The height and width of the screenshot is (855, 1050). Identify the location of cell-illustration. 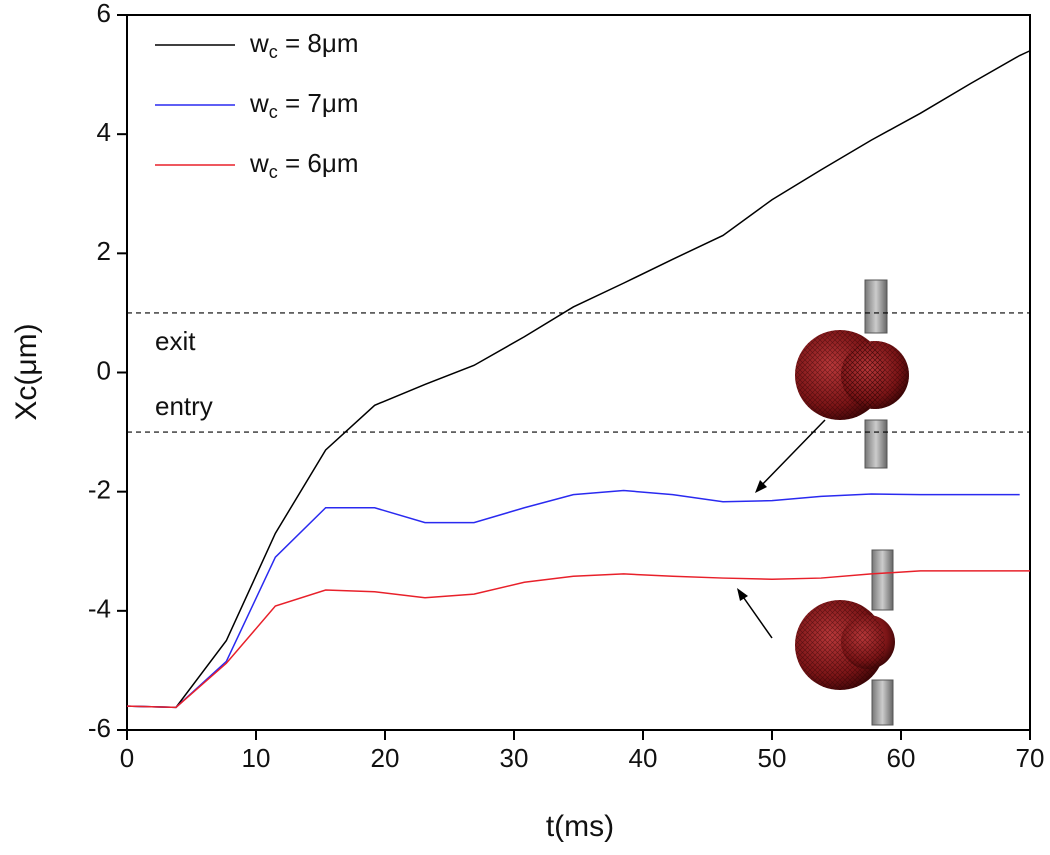
(823, 502).